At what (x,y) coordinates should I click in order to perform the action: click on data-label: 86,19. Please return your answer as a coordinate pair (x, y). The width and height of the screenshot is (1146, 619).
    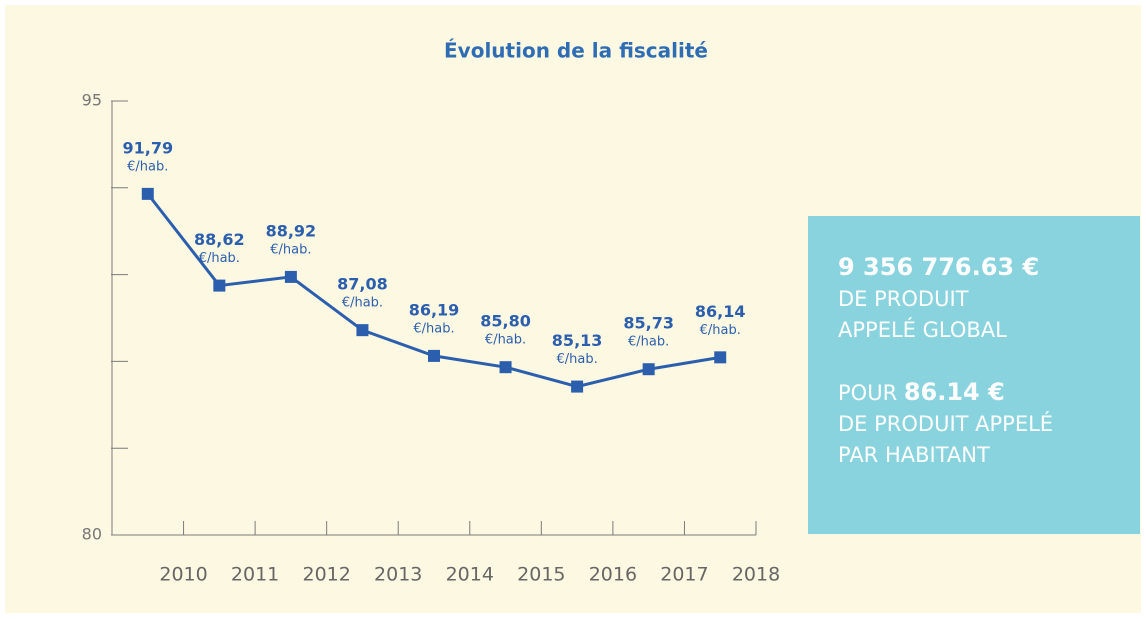
    Looking at the image, I should click on (434, 309).